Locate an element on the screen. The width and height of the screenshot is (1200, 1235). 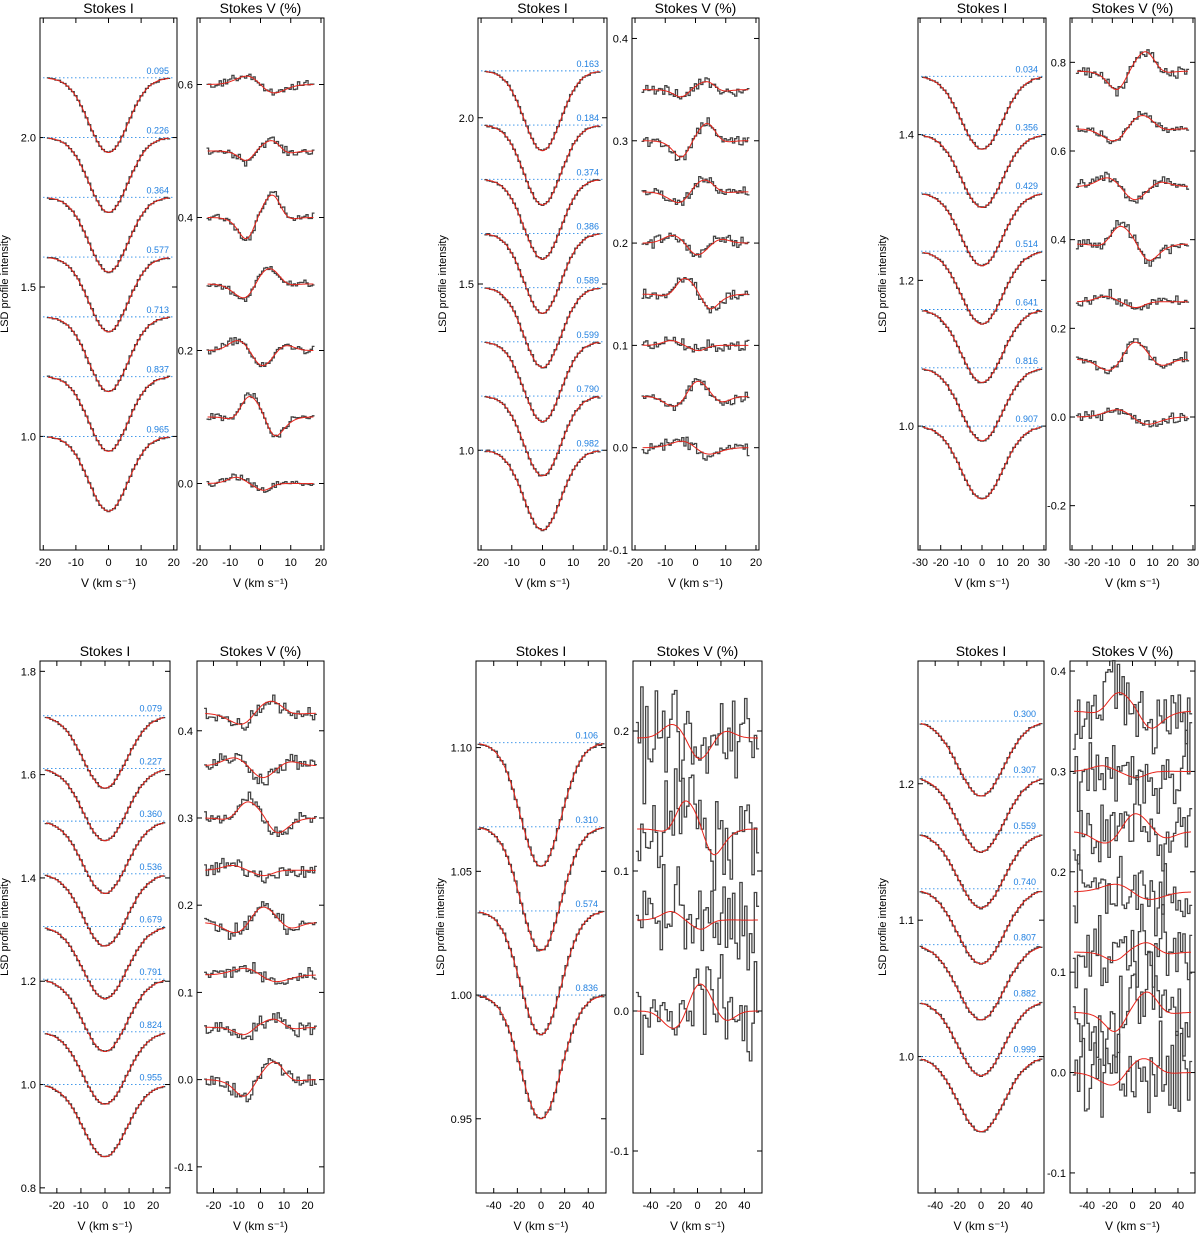
stokes-i-ytick-label: 1.8 is located at coordinates (28, 672).